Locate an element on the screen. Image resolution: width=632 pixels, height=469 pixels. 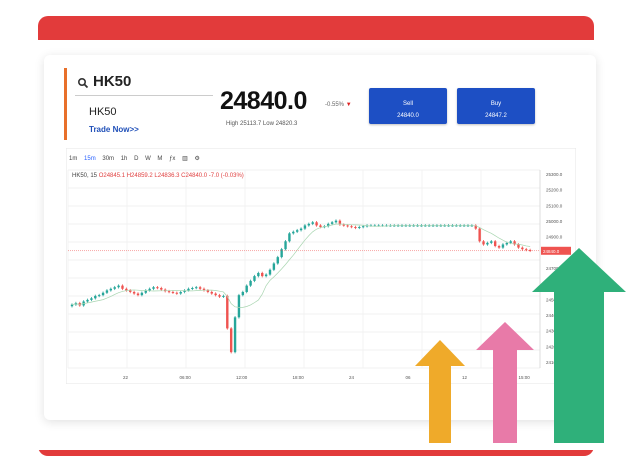
search-icon is located at coordinates (83, 83).